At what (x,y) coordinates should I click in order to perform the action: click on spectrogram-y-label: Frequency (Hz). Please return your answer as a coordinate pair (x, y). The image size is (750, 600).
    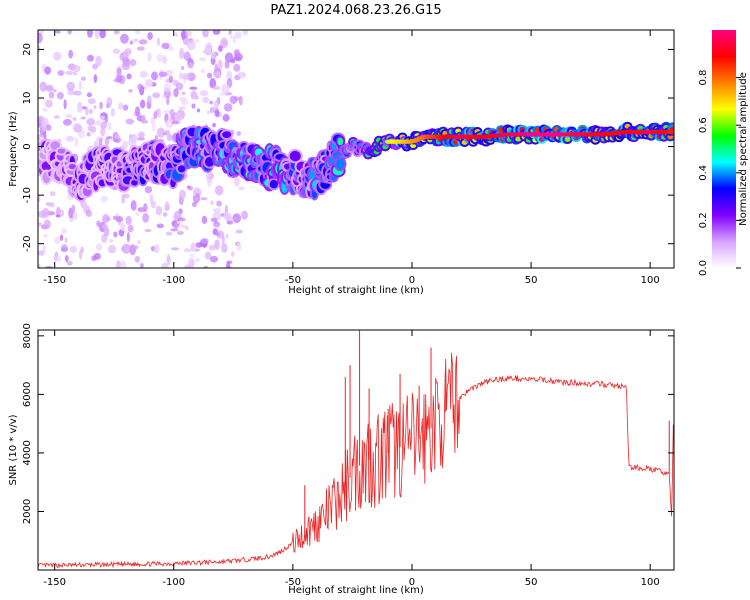
    Looking at the image, I should click on (13, 149).